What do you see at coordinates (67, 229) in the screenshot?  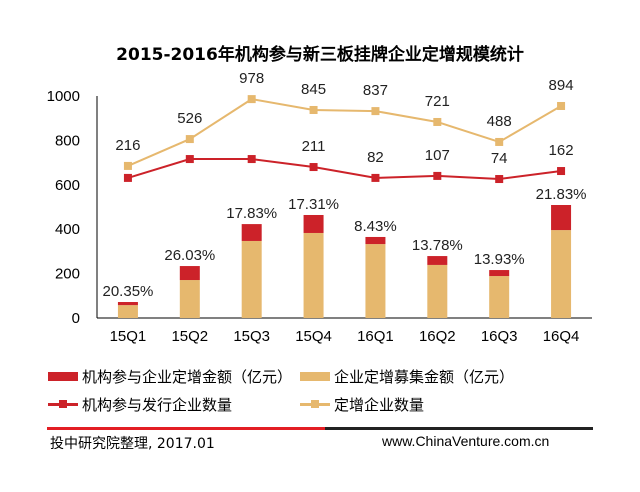 I see `y-tick-label: 400` at bounding box center [67, 229].